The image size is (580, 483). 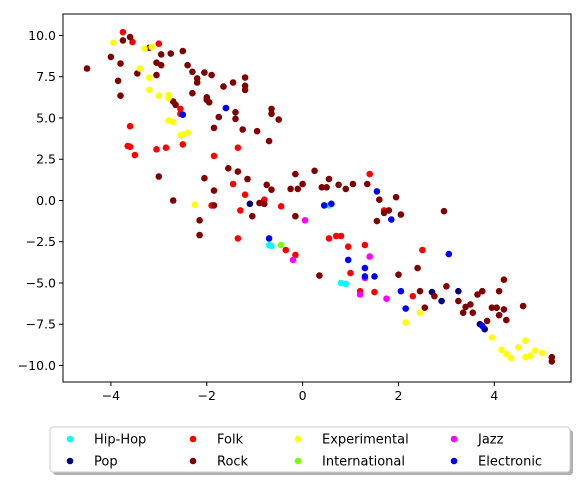 I want to click on legend-marker-electronic, so click(x=454, y=461).